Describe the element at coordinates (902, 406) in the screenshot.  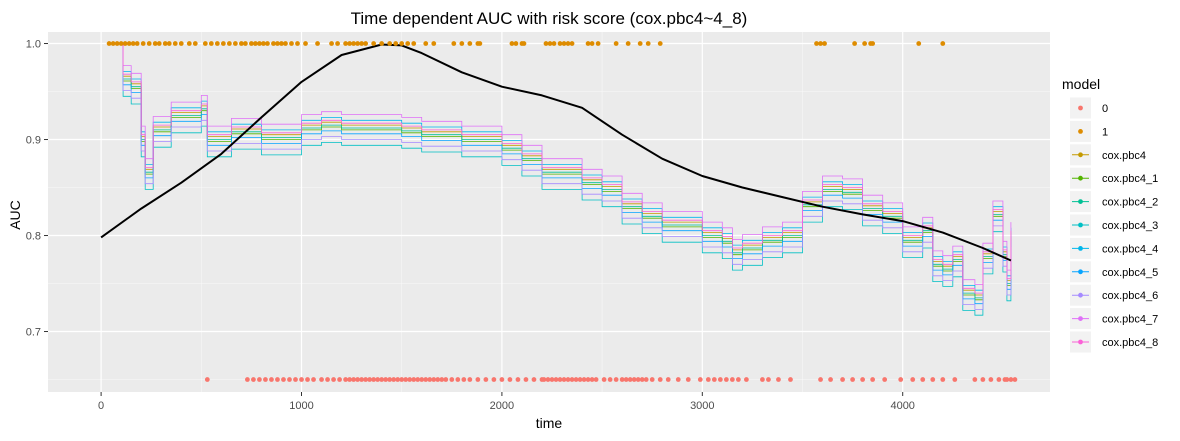
I see `x-tick-label: 4000` at that location.